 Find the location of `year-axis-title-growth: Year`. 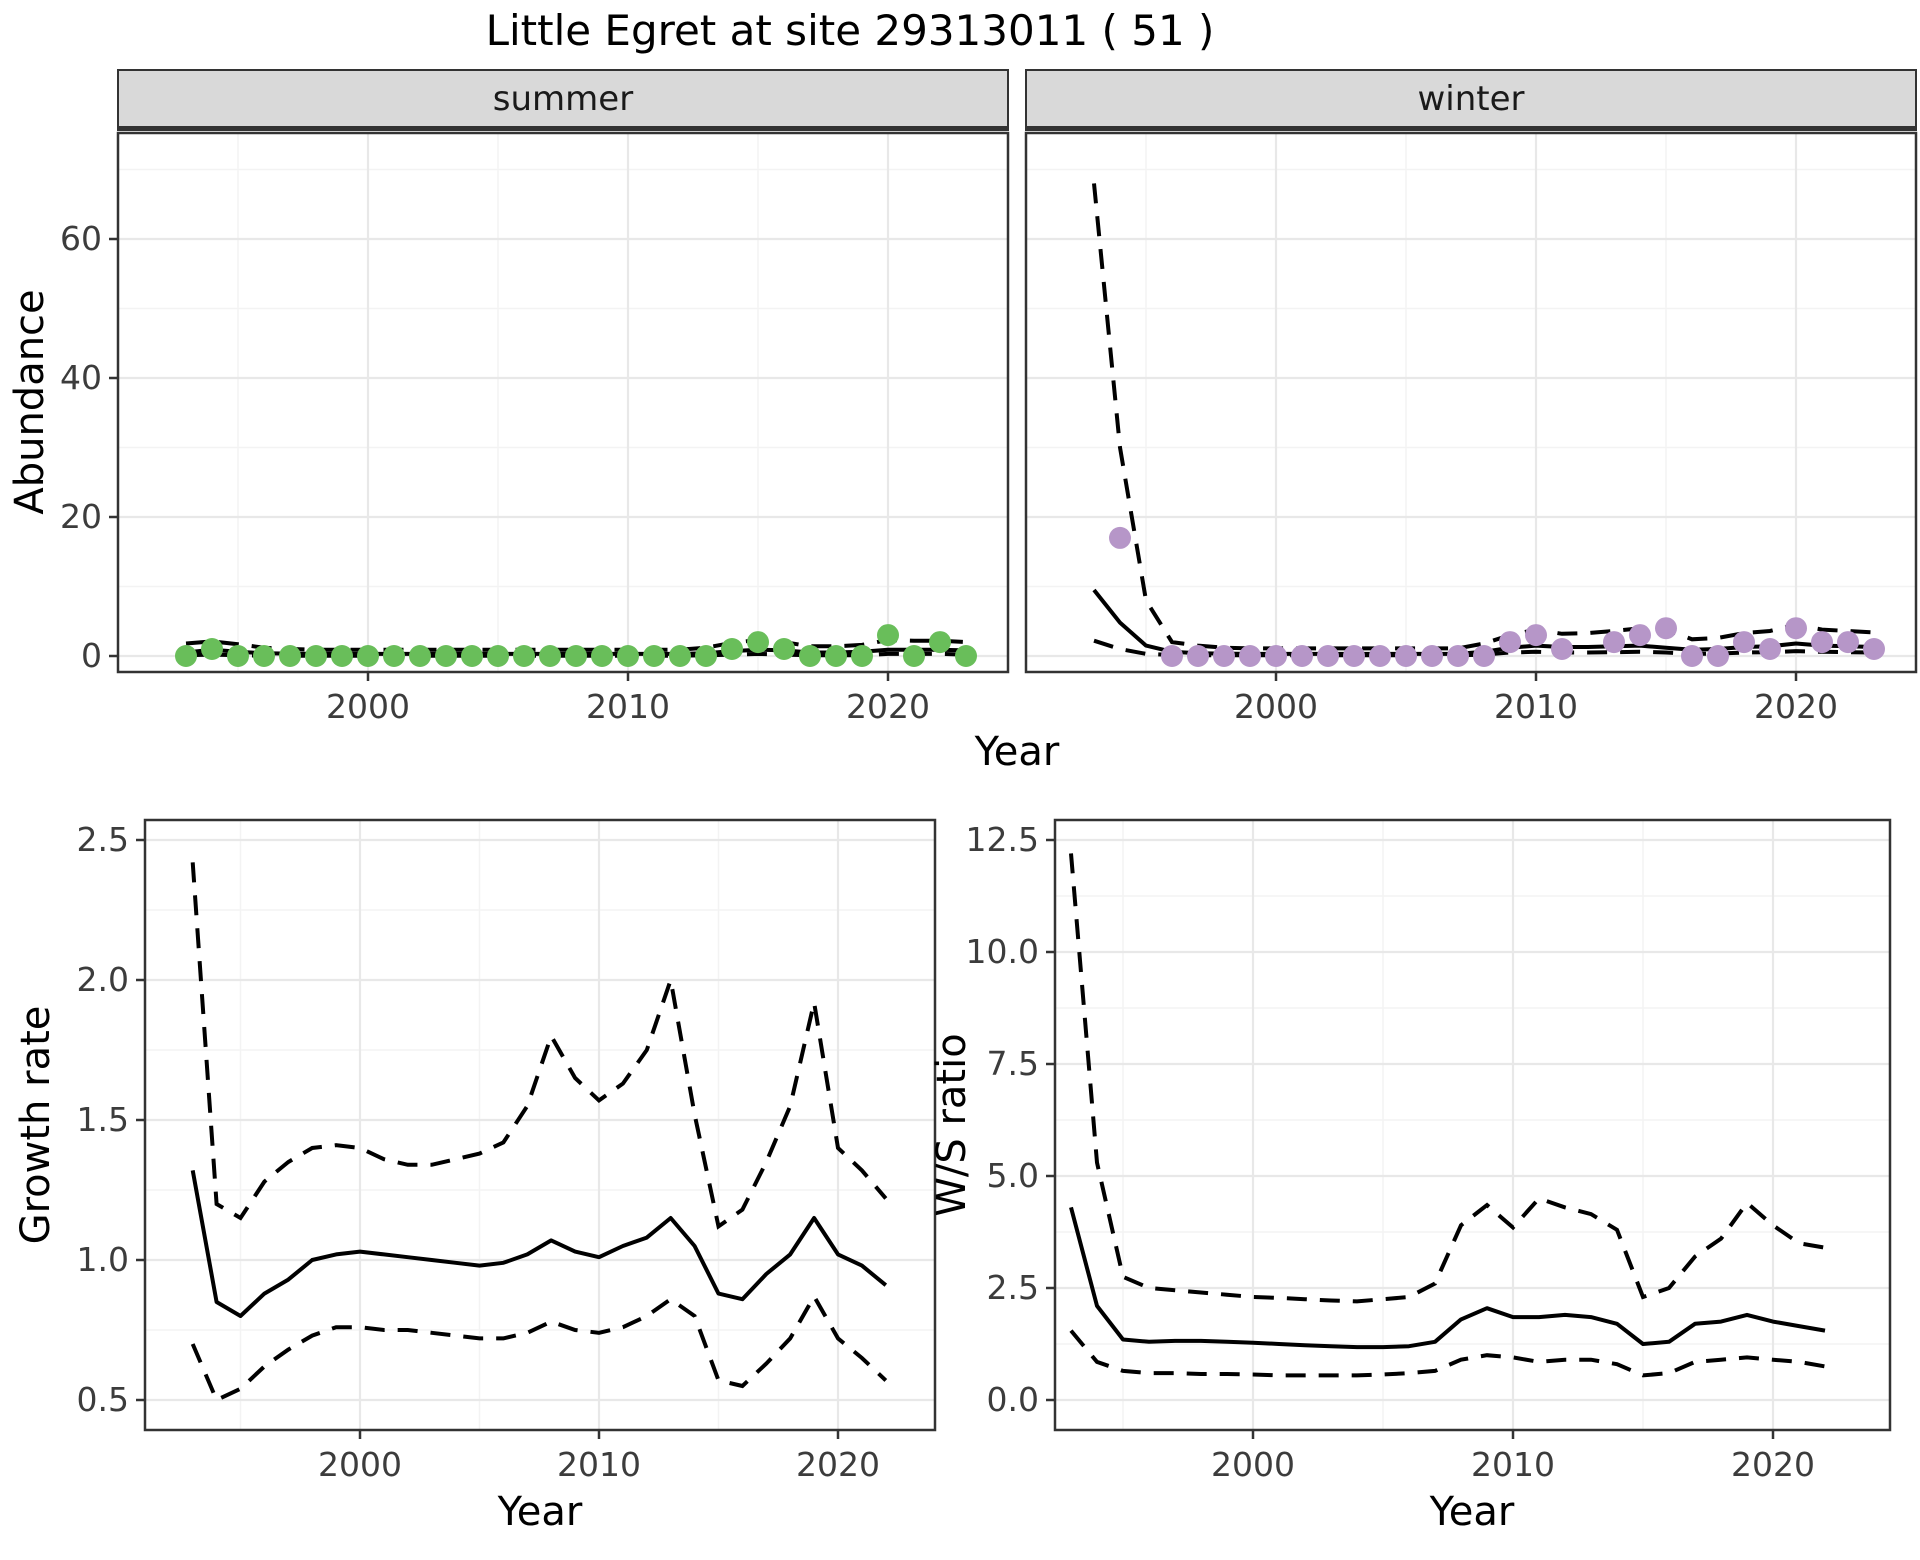

year-axis-title-growth: Year is located at coordinates (540, 1512).